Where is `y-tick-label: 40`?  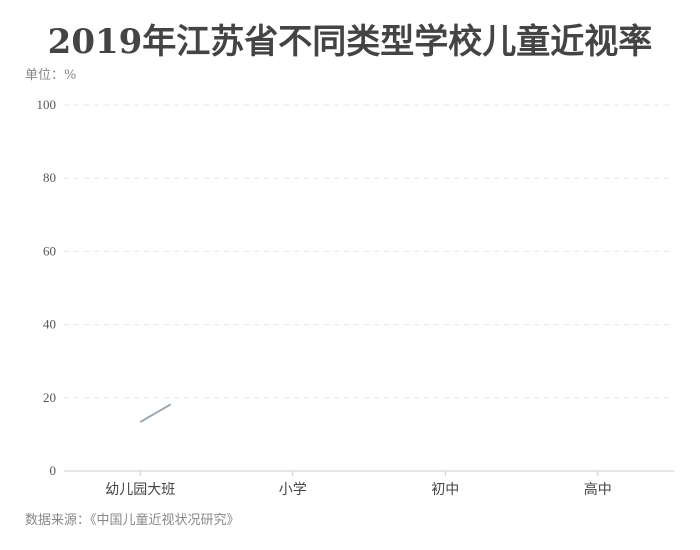
y-tick-label: 40 is located at coordinates (49, 324).